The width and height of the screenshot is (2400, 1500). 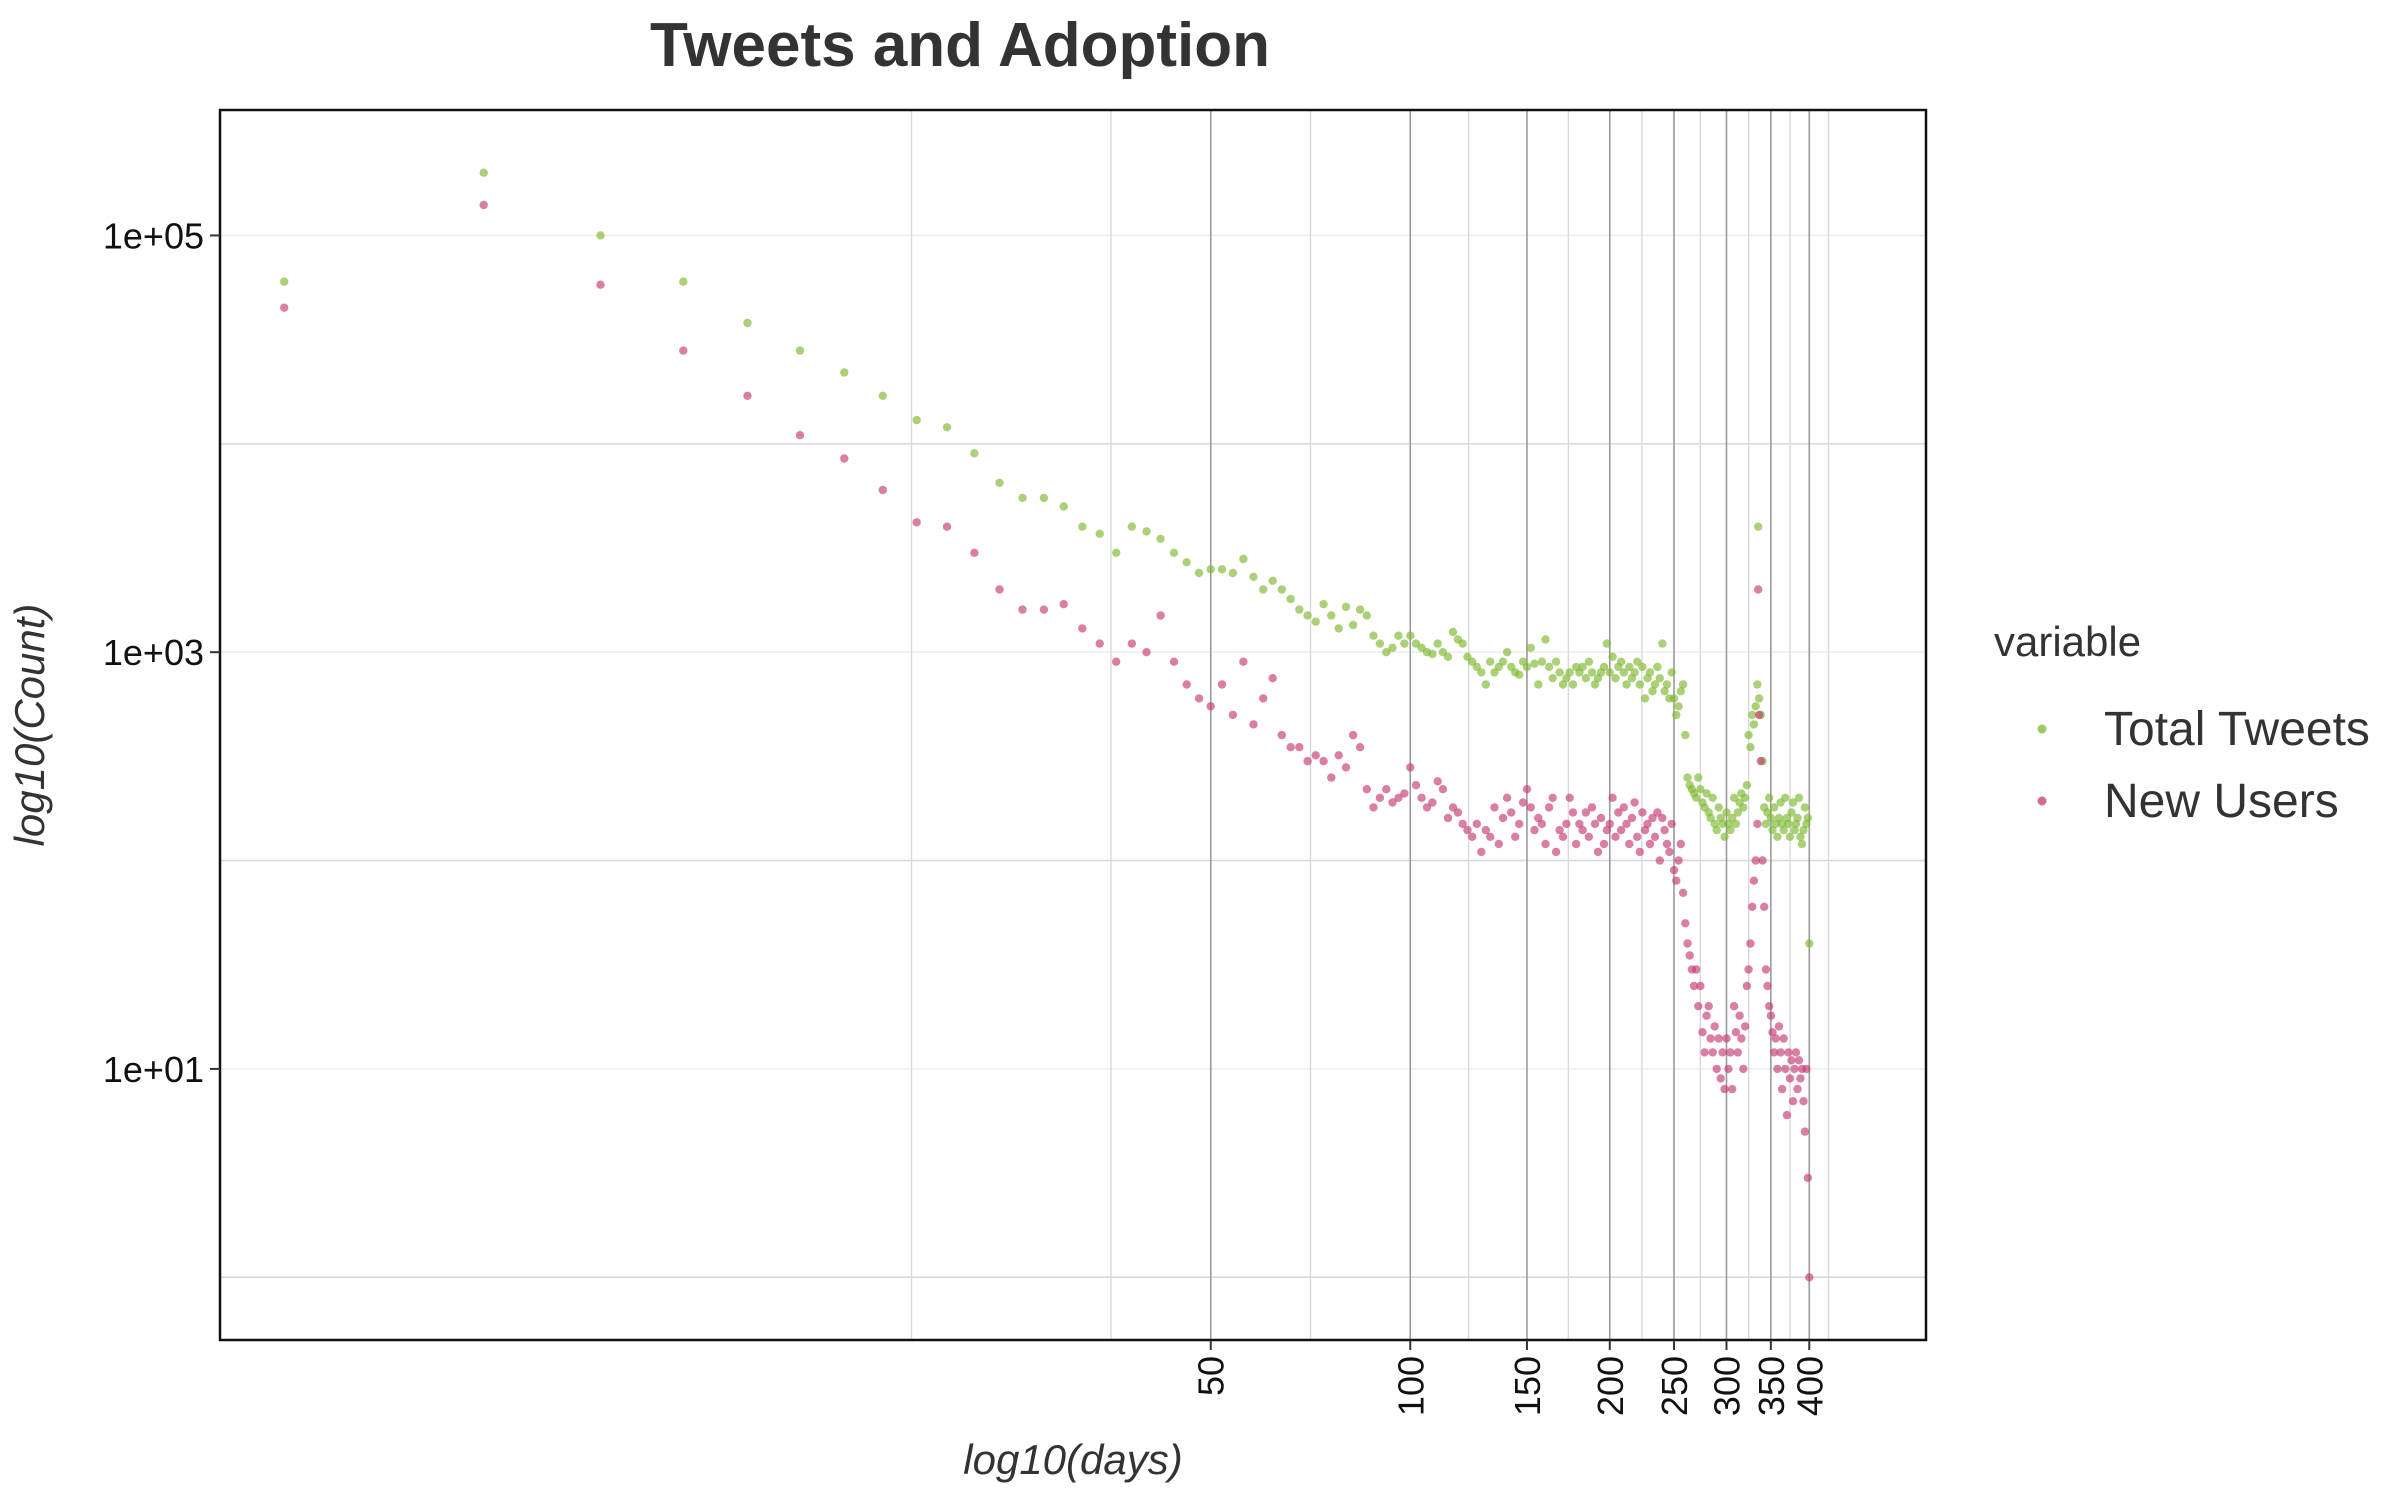 I want to click on legend-title: variable, so click(x=2067, y=641).